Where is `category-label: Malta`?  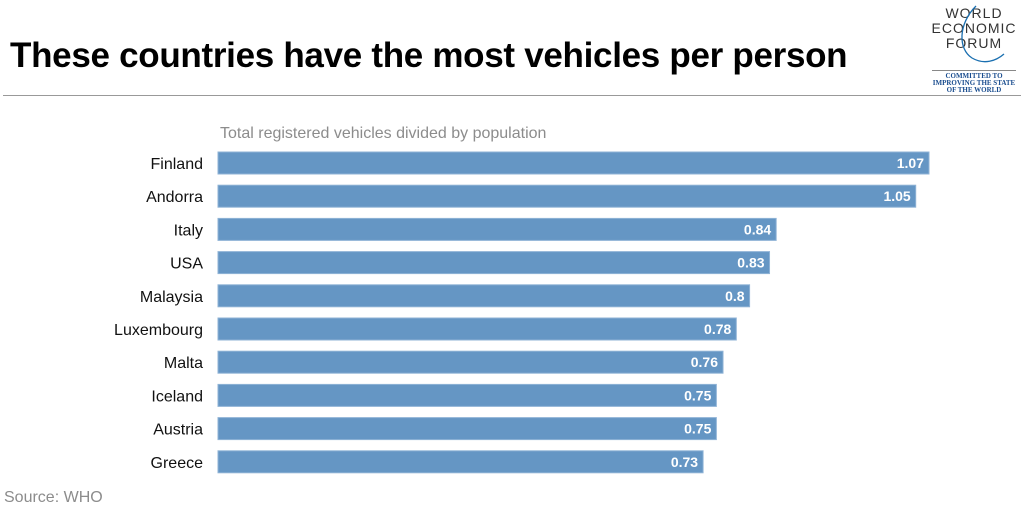
category-label: Malta is located at coordinates (183, 363).